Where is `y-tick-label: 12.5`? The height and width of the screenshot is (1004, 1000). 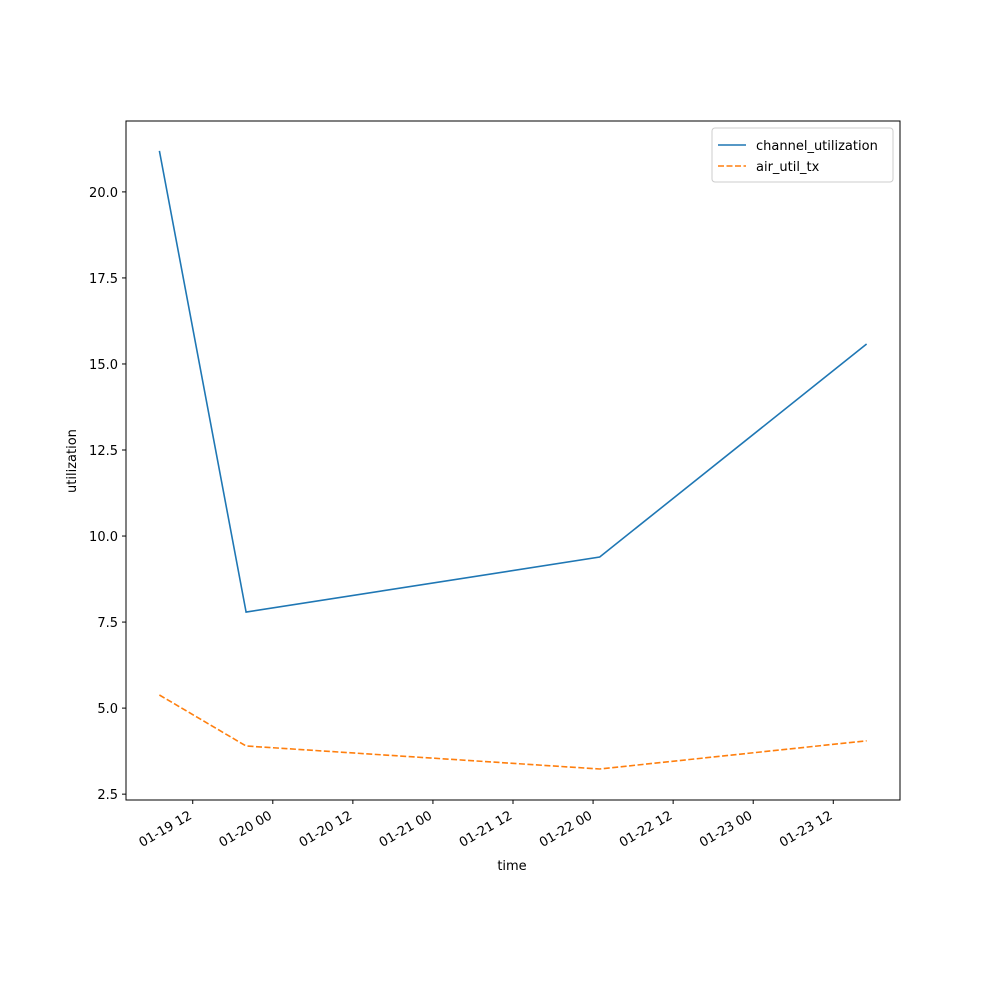 y-tick-label: 12.5 is located at coordinates (103, 451).